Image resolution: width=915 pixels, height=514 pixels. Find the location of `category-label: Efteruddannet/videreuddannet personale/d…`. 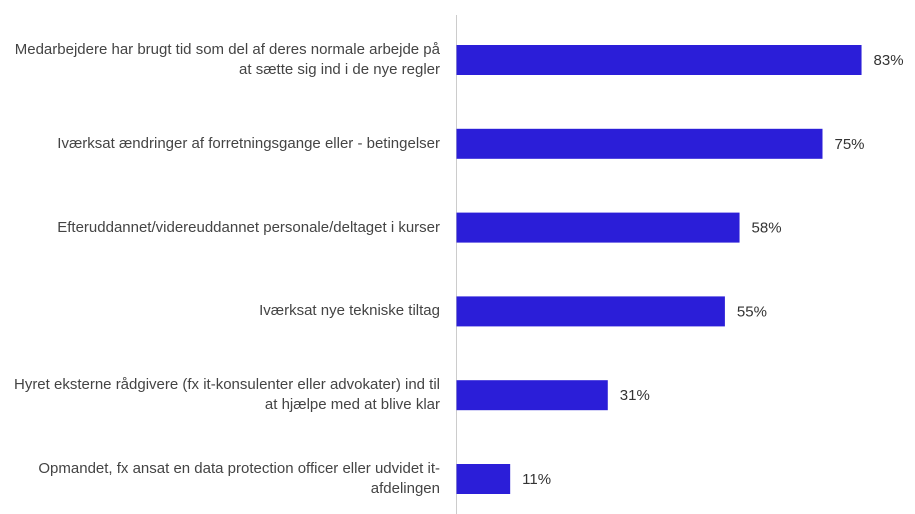

category-label: Efteruddannet/videreuddannet personale/d… is located at coordinates (248, 227).